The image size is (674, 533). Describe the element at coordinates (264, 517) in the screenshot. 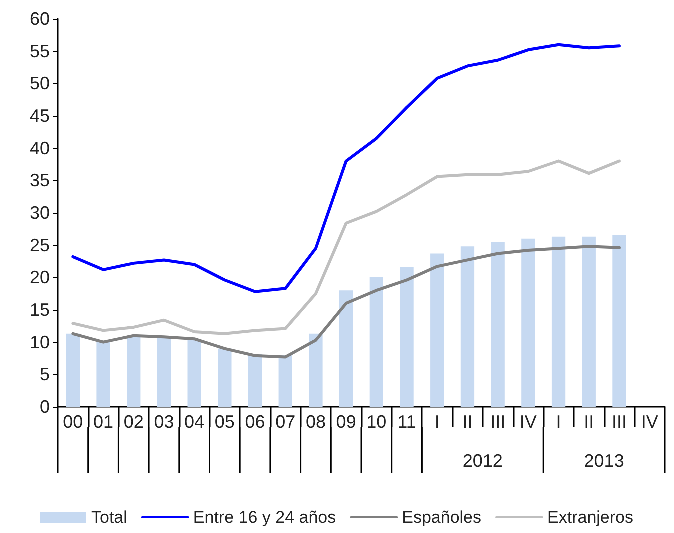

I see `legend-label: Entre 16 y 24 años` at that location.